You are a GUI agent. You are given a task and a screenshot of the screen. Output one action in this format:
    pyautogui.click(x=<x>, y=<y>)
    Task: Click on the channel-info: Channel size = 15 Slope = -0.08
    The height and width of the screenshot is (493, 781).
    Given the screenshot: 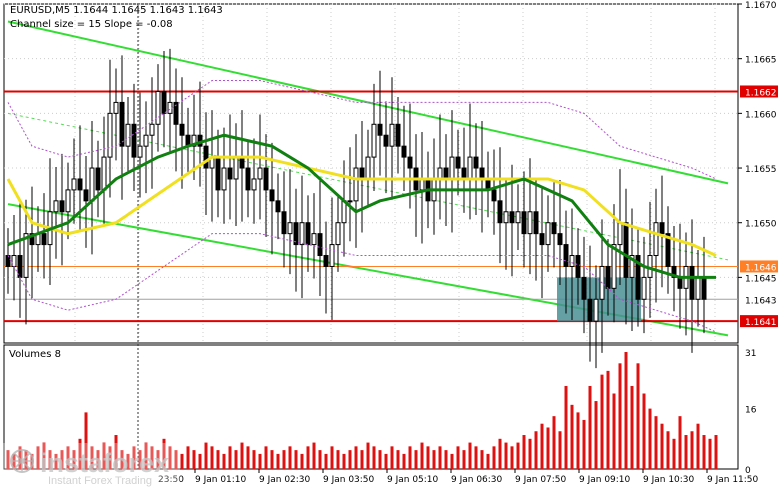 What is the action you would take?
    pyautogui.click(x=91, y=24)
    